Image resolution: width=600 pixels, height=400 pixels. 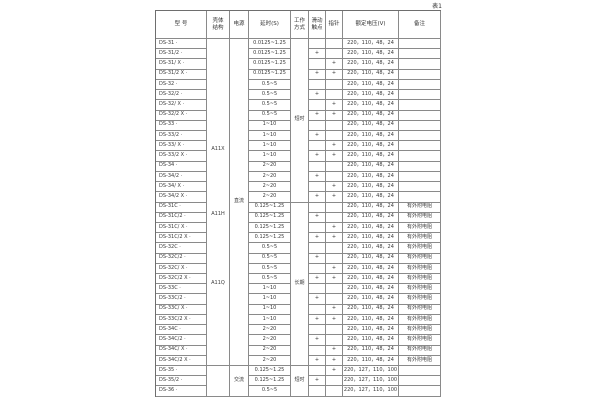 What do you see at coordinates (181, 330) in the screenshot?
I see `model-cell: DS-34C ·` at bounding box center [181, 330].